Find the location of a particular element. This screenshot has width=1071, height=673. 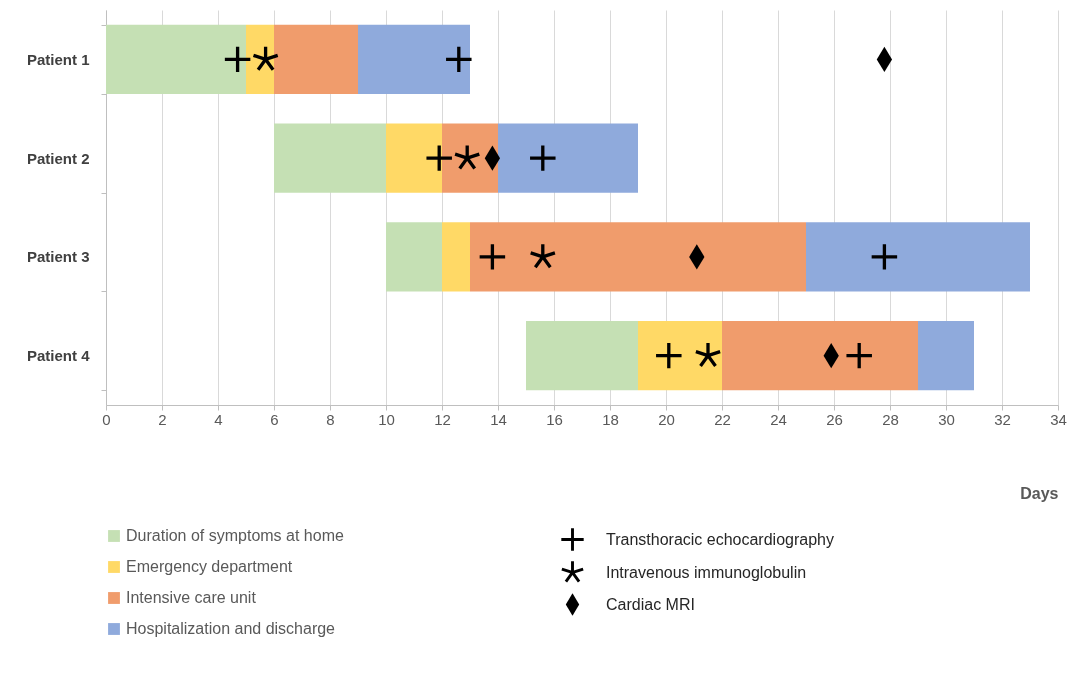

x-tick-label: 8 is located at coordinates (330, 419).